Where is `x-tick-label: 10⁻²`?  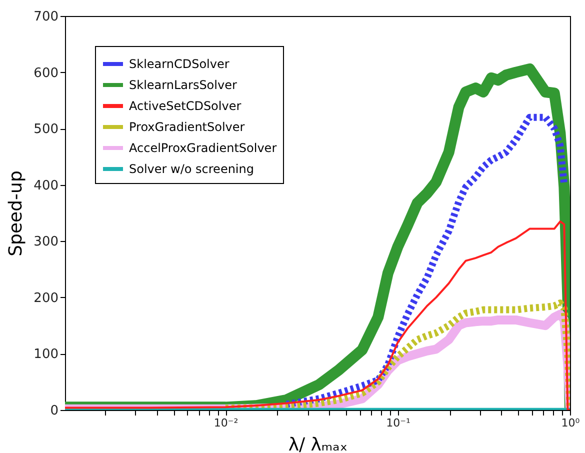 x-tick-label: 10⁻² is located at coordinates (226, 423).